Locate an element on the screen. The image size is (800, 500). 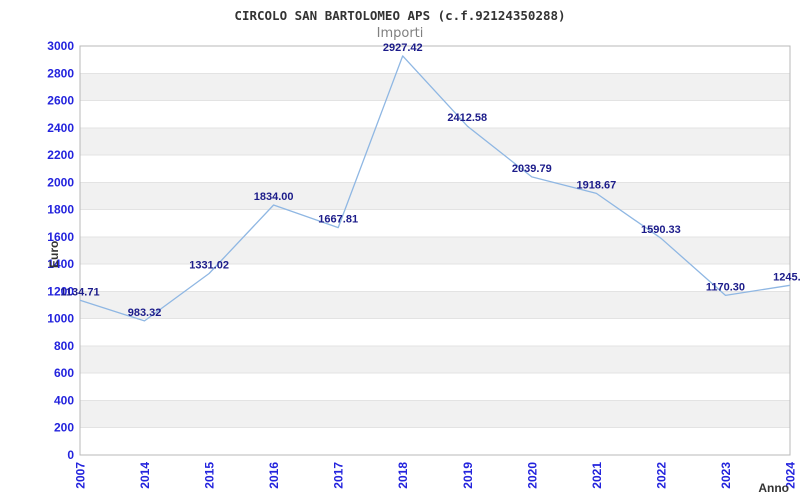
y-tick-label: 3000 is located at coordinates (60, 46).